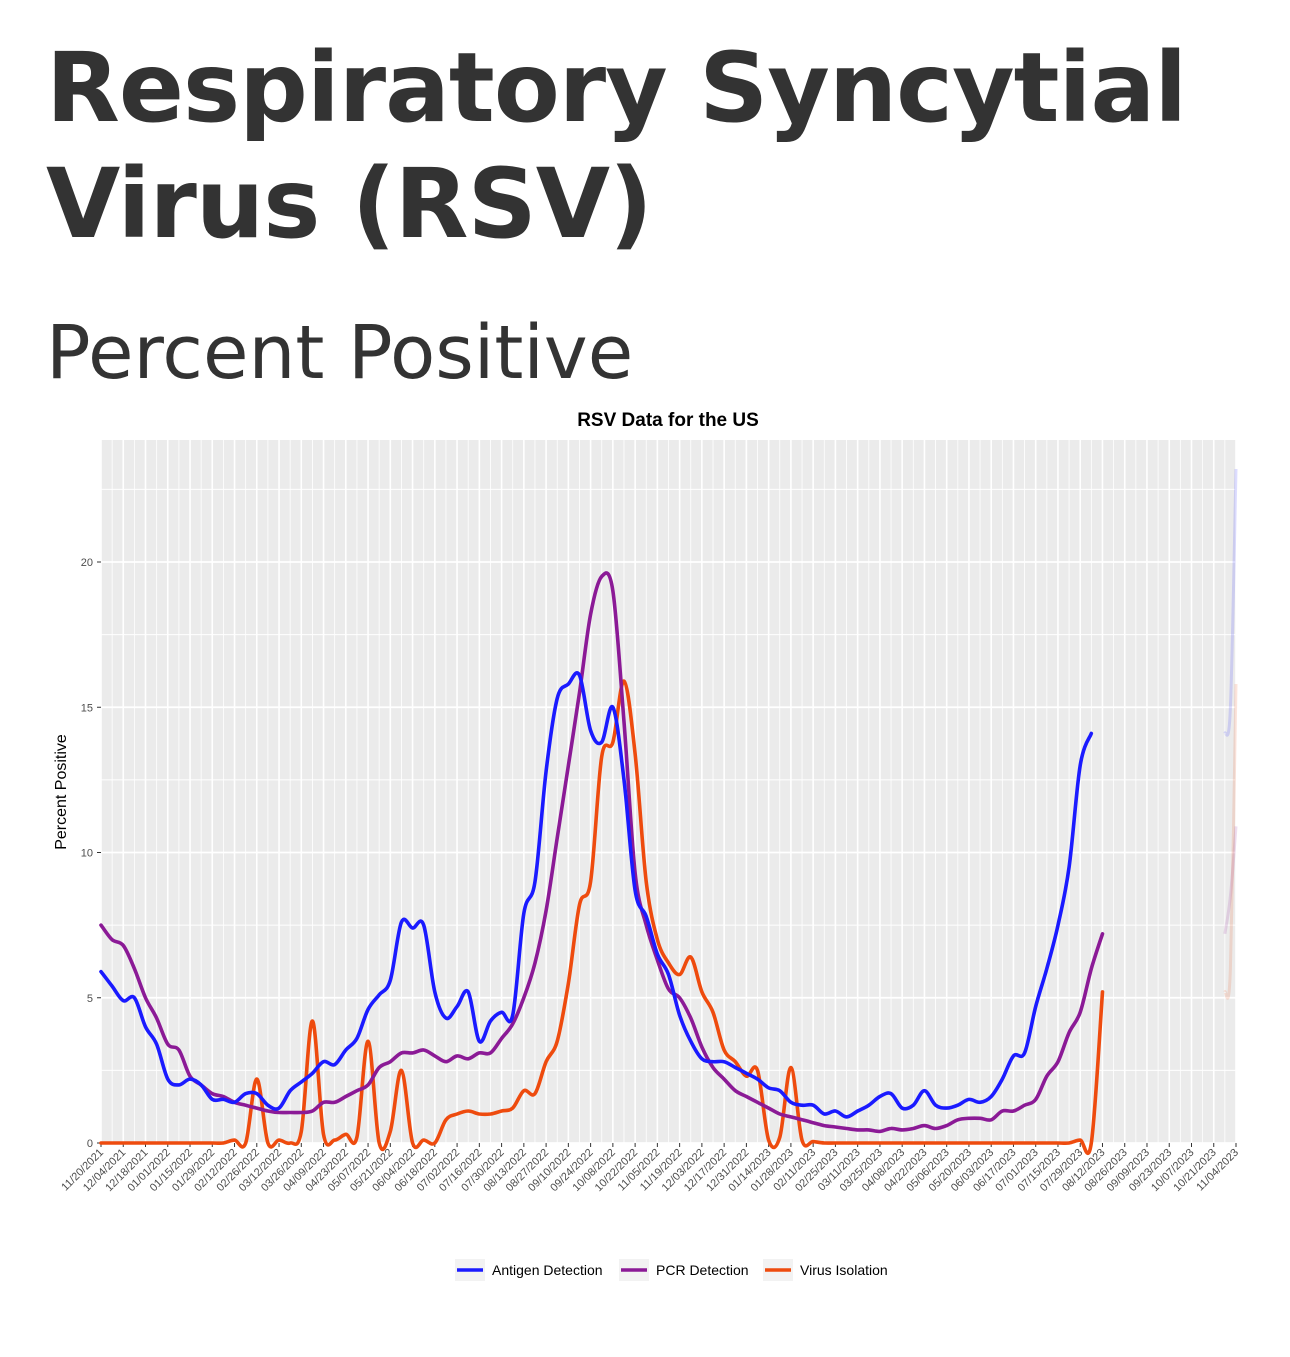 This screenshot has width=1290, height=1357. I want to click on legend-item: Antigen Detection, so click(529, 1270).